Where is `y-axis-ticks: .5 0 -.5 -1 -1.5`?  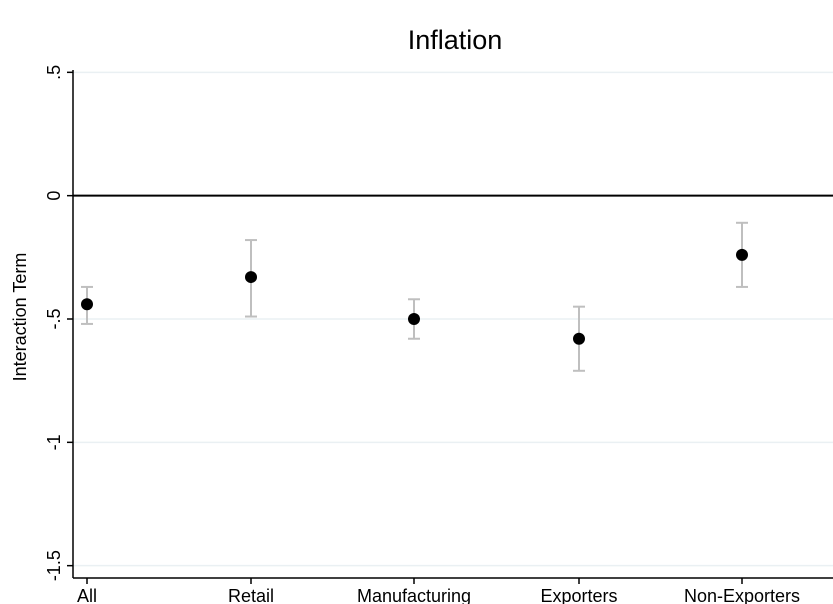 y-axis-ticks: .5 0 -.5 -1 -1.5 is located at coordinates (58, 323).